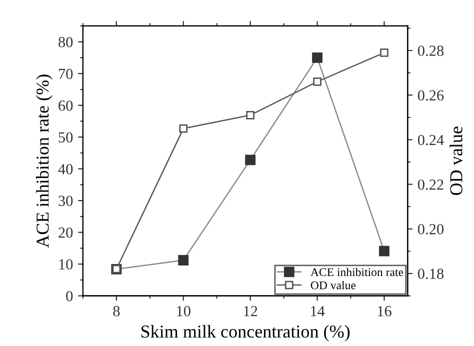 The height and width of the screenshot is (346, 474). I want to click on y-tick-label: 60, so click(65, 105).